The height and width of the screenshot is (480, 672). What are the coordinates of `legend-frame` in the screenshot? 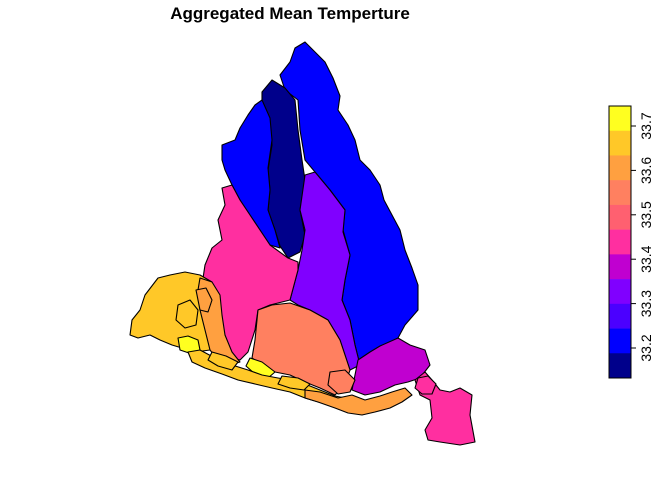 It's located at (620, 242).